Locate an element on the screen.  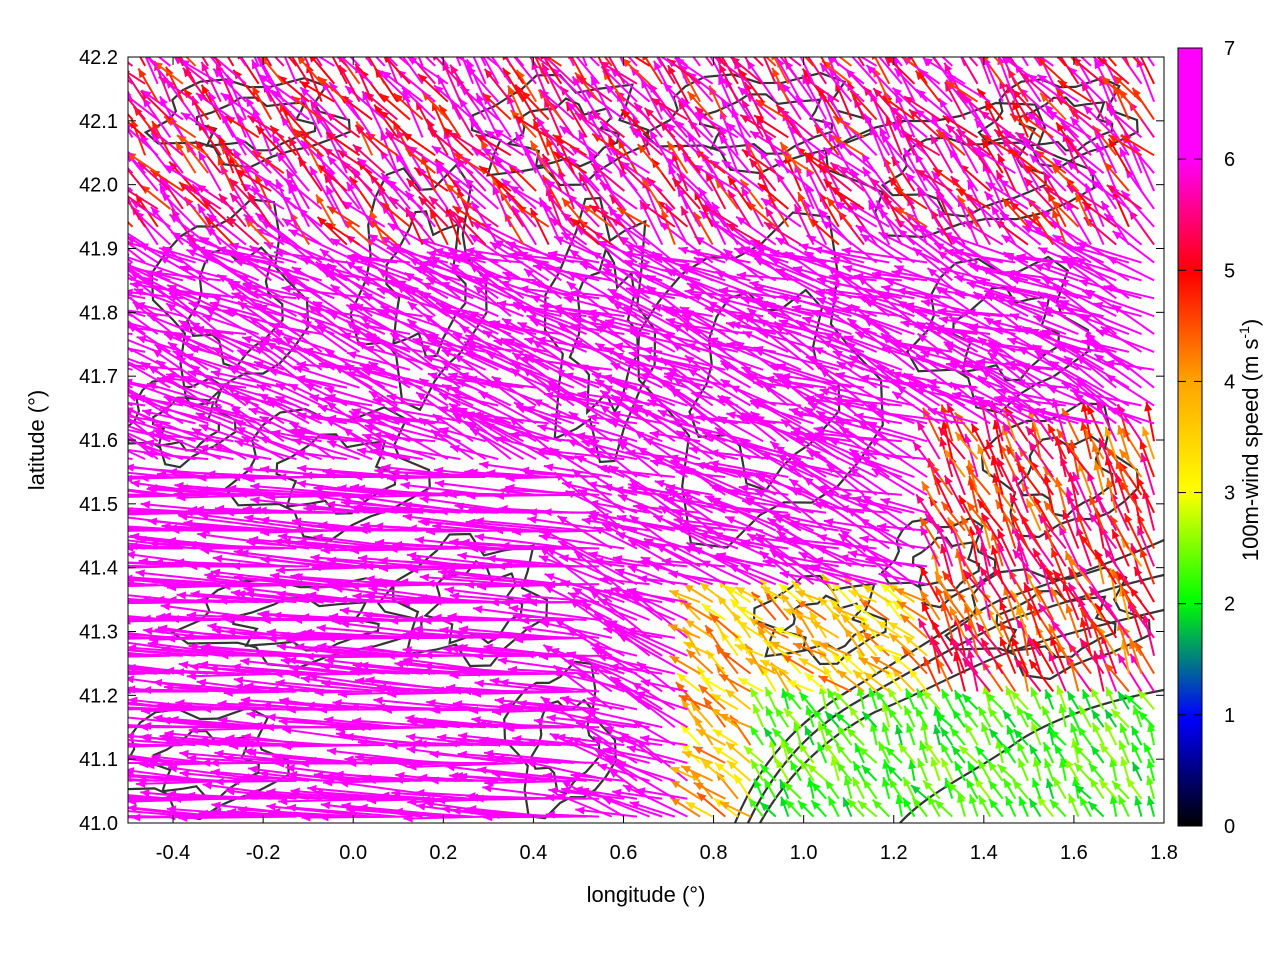
y-tick-label: 41.6 is located at coordinates (98, 441).